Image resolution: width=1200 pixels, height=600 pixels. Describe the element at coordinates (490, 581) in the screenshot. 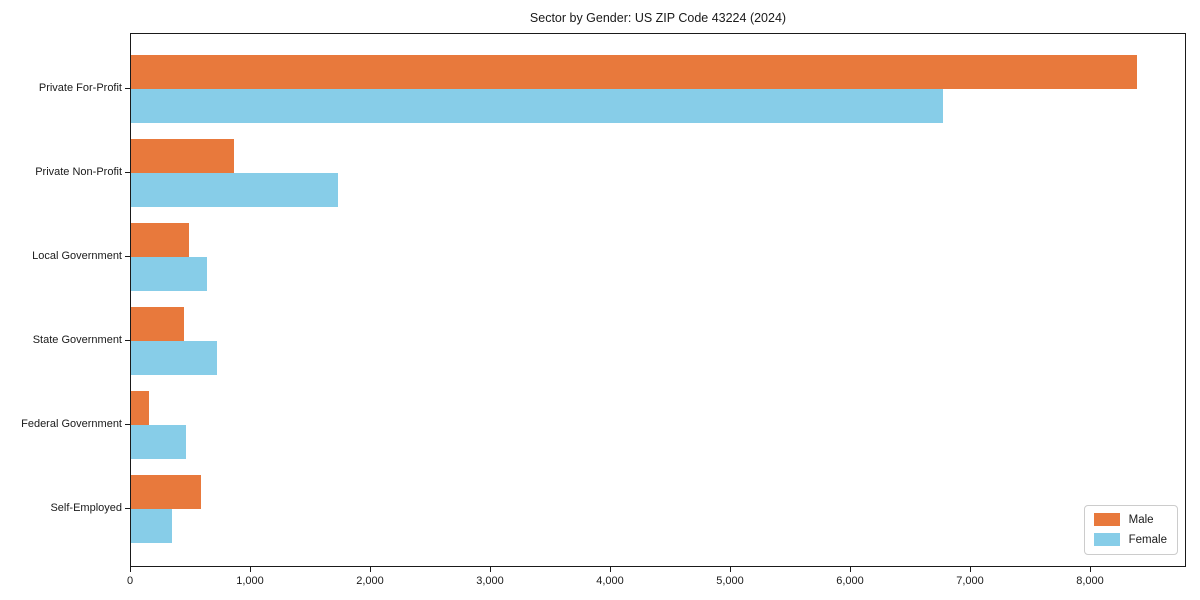

I see `x-tick-label: 3,000` at that location.